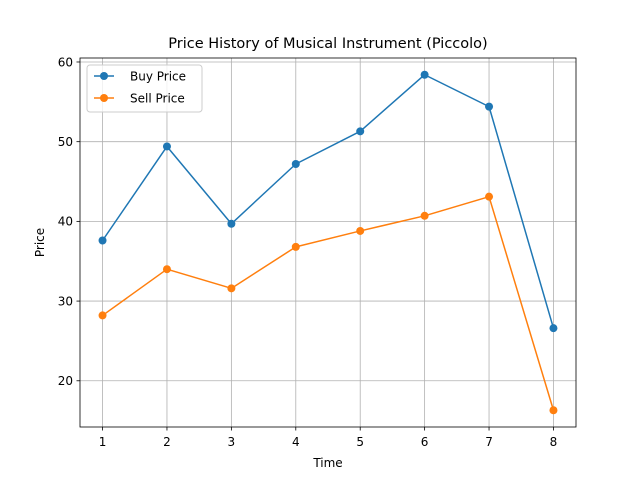 Image resolution: width=640 pixels, height=480 pixels. Describe the element at coordinates (489, 442) in the screenshot. I see `x-tick-label: 7` at that location.